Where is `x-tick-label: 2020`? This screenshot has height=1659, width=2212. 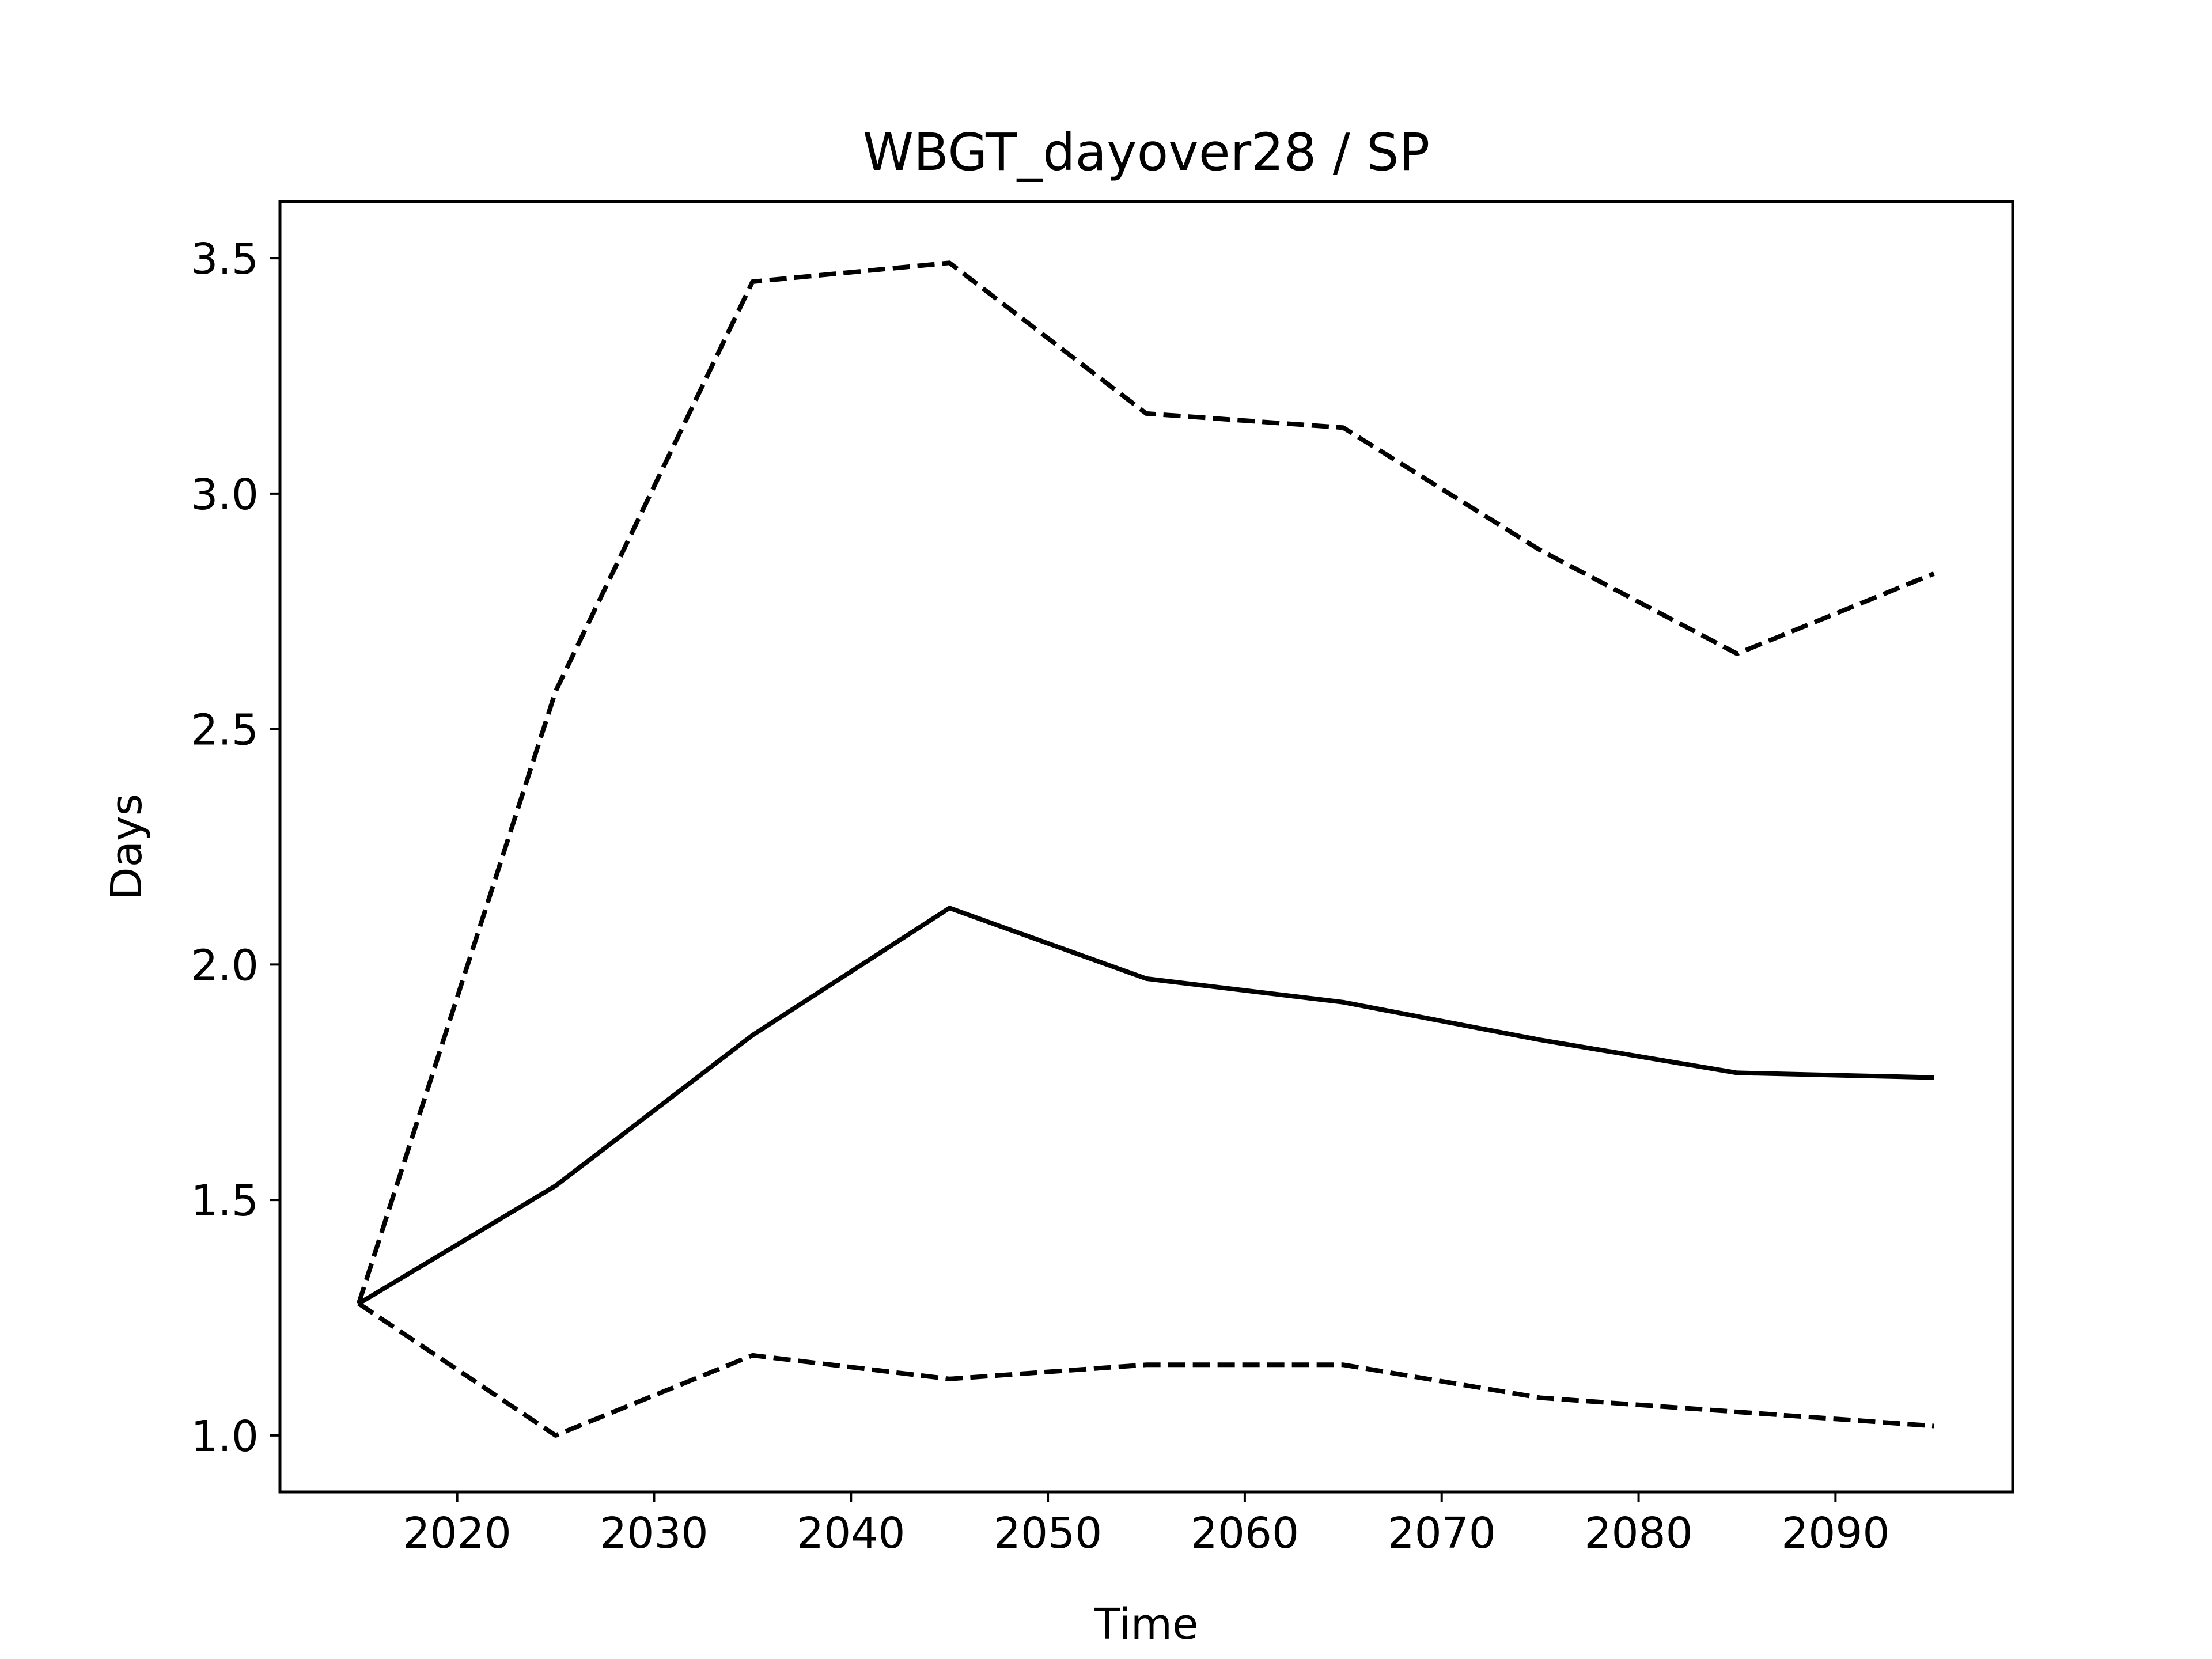
x-tick-label: 2020 is located at coordinates (457, 1533).